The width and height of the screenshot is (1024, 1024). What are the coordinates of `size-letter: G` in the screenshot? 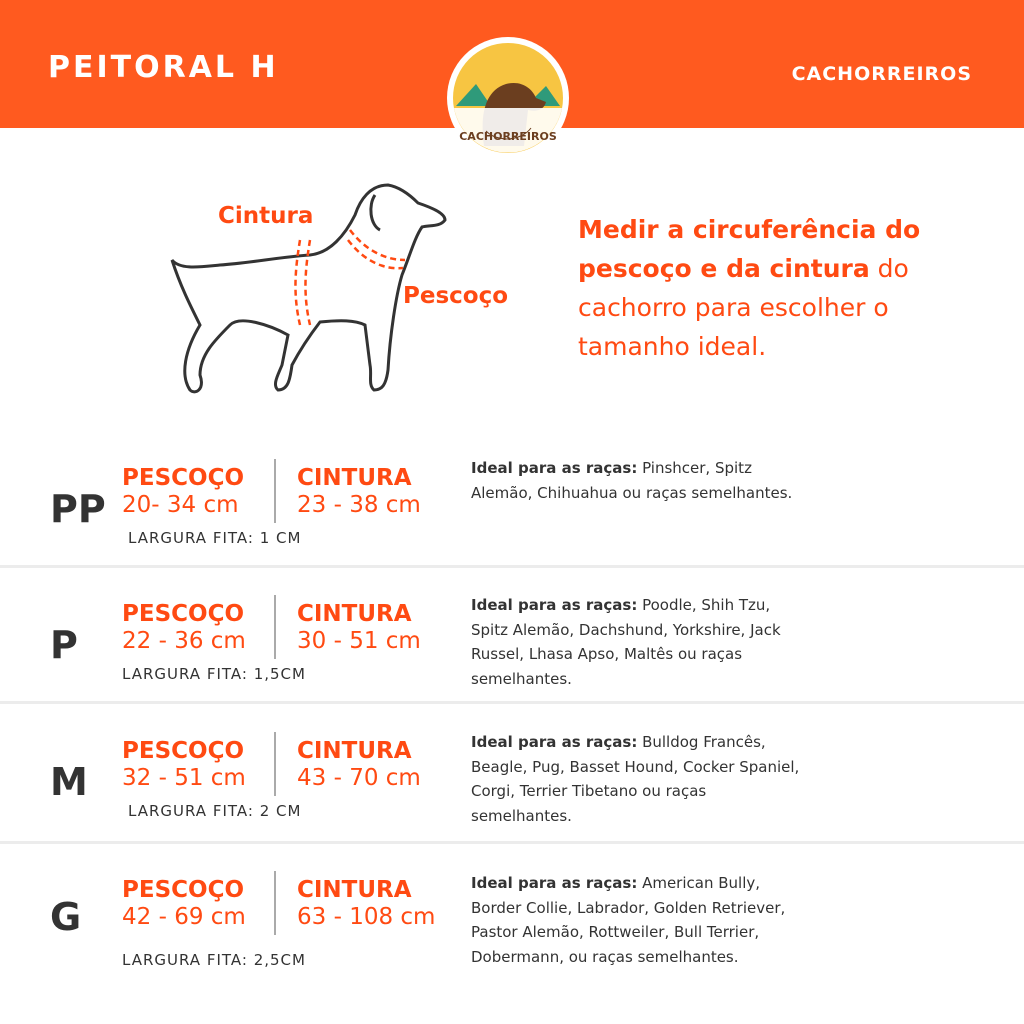 It's located at (66, 917).